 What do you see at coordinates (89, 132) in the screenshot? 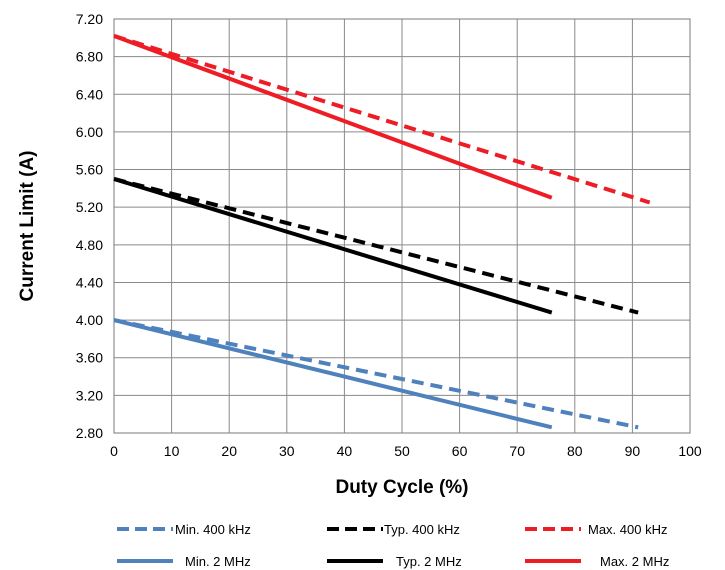
I see `y-tick-label: 6.00` at bounding box center [89, 132].